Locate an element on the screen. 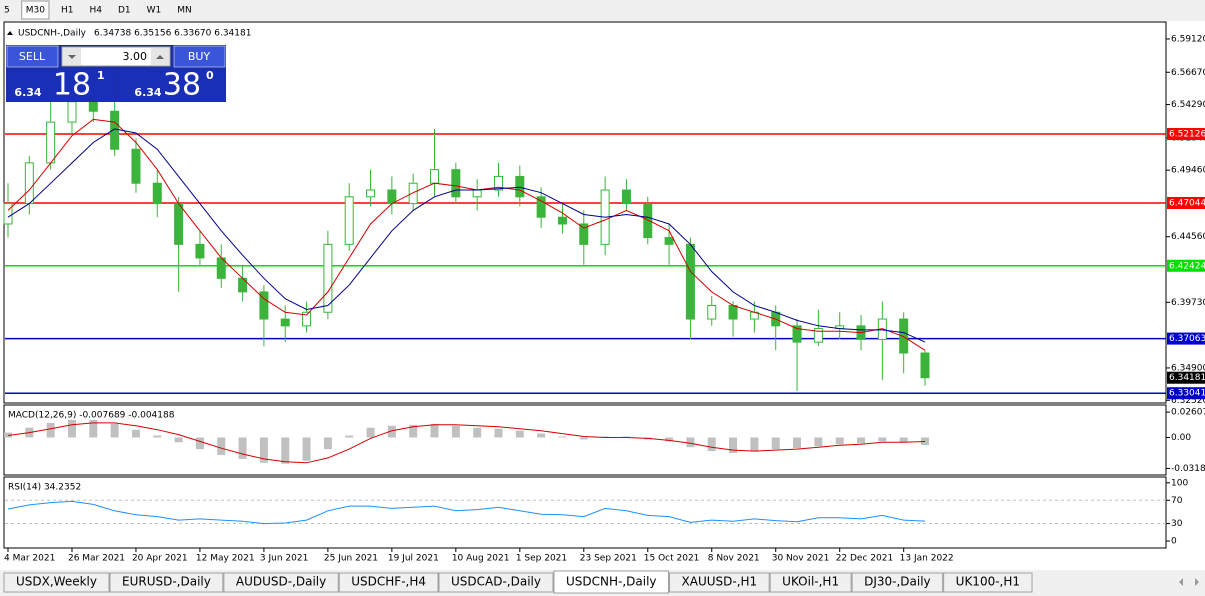 The image size is (1205, 596). tab-label: USDCHF-,H4 is located at coordinates (388, 582).